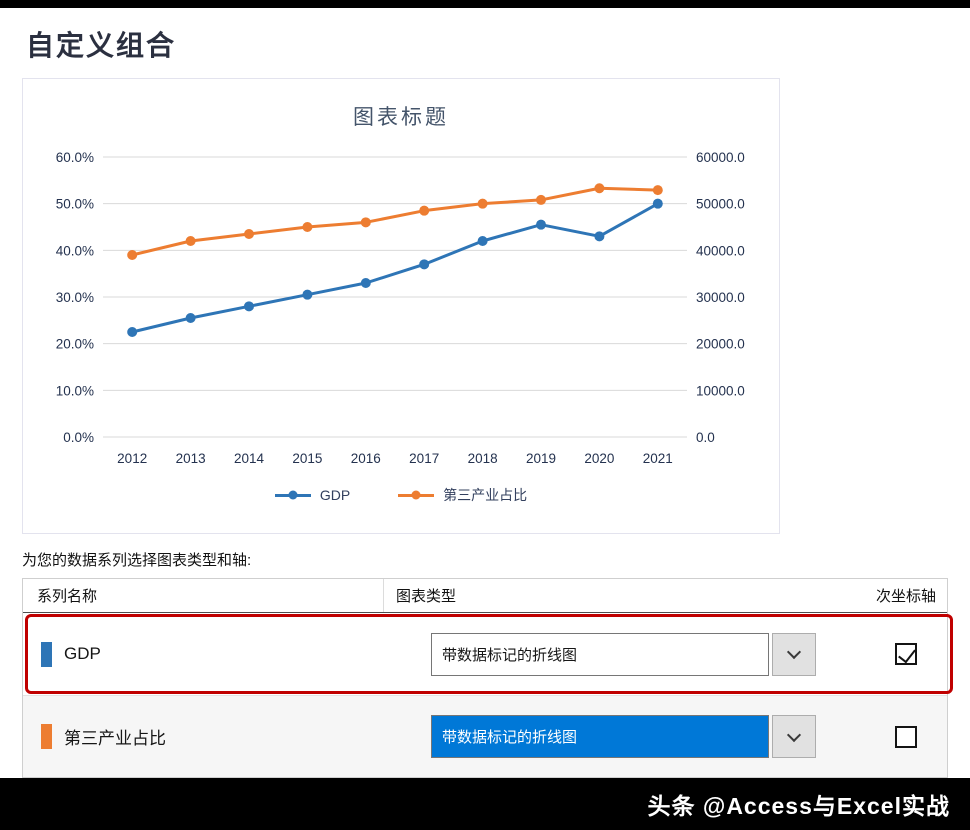 Image resolution: width=970 pixels, height=830 pixels. What do you see at coordinates (366, 458) in the screenshot?
I see `svg-text: 2016` at bounding box center [366, 458].